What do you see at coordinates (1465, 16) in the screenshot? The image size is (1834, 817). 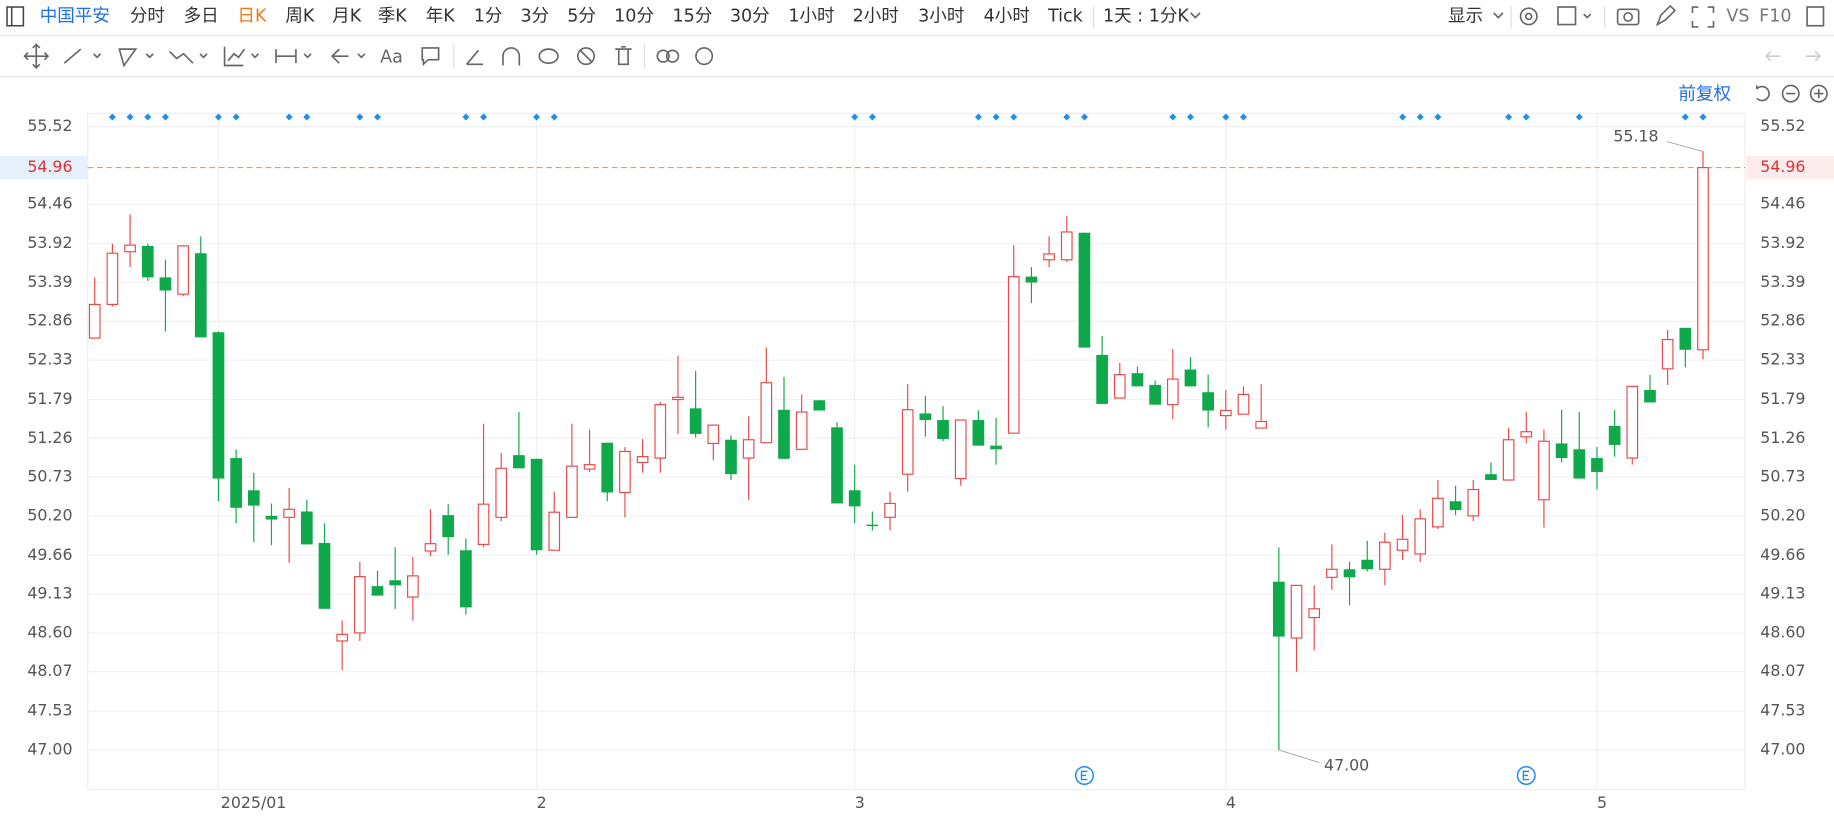 I see `display-menu: 显示` at bounding box center [1465, 16].